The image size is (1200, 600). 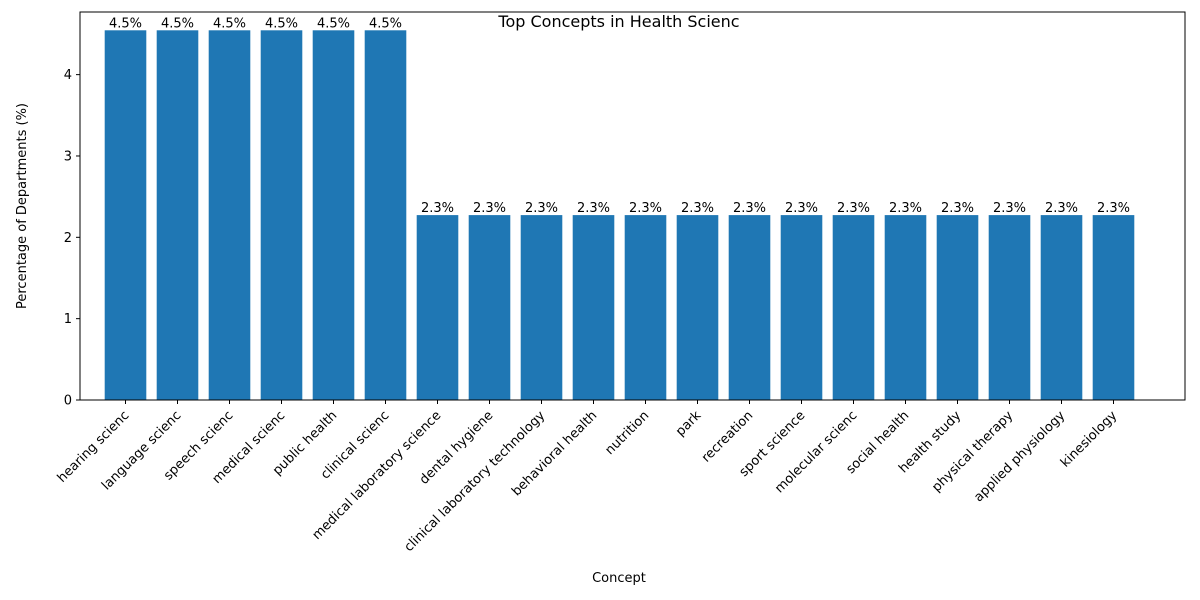 What do you see at coordinates (619, 578) in the screenshot?
I see `x-axis-label: Concept` at bounding box center [619, 578].